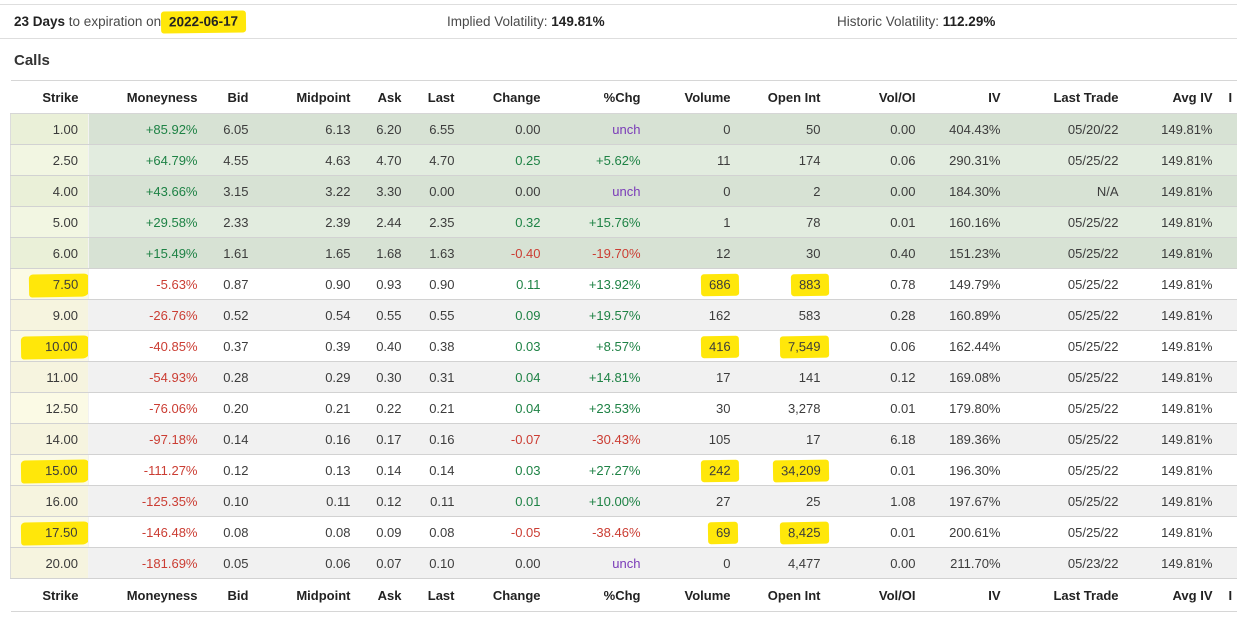 Image resolution: width=1237 pixels, height=642 pixels. Describe the element at coordinates (499, 21) in the screenshot. I see `implied-volatility-label: Implied Volatility:` at that location.